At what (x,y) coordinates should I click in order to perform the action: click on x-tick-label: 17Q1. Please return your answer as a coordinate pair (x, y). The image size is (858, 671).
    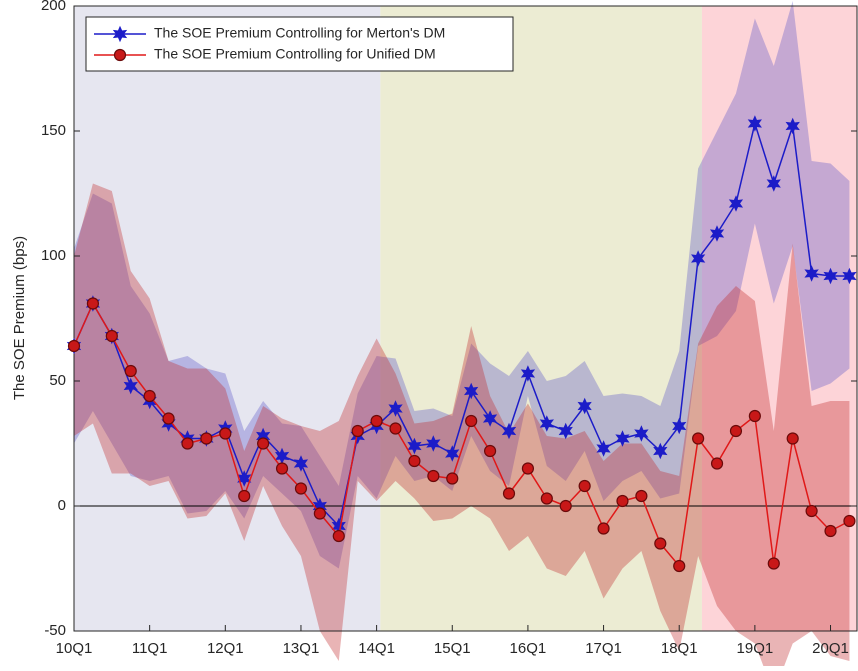
    Looking at the image, I should click on (603, 648).